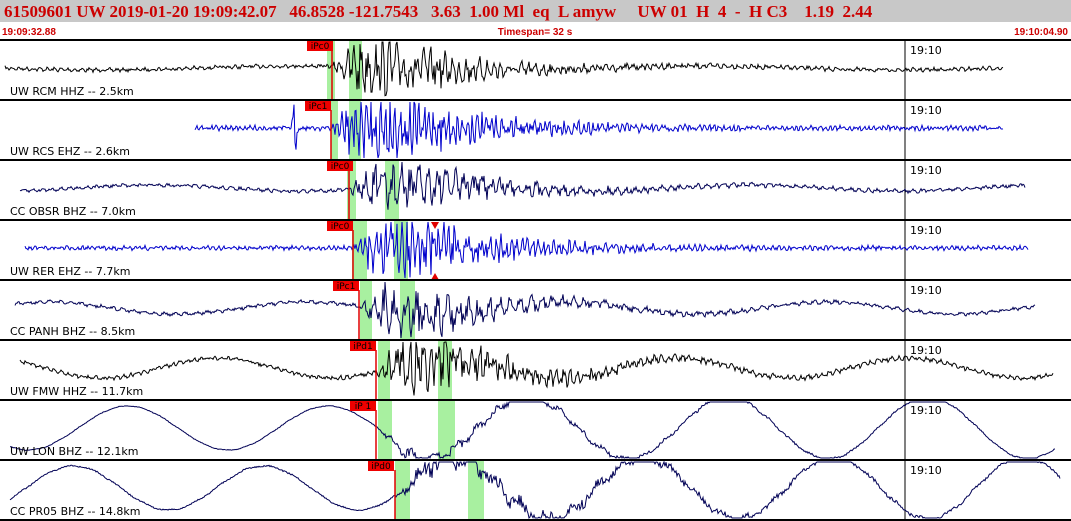  I want to click on station-label: UW RCS EHZ -- 2.6km, so click(70, 151).